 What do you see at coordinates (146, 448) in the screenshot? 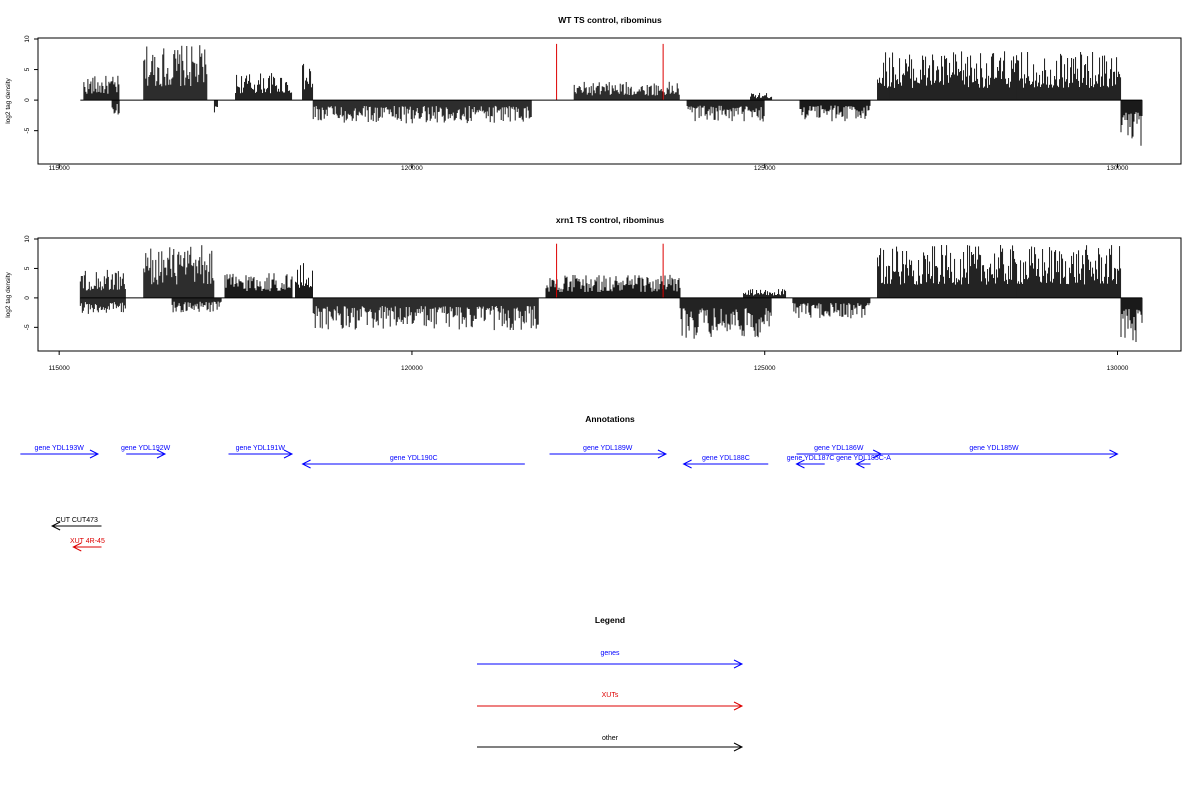
I see `feature-label: gene YDL192W` at bounding box center [146, 448].